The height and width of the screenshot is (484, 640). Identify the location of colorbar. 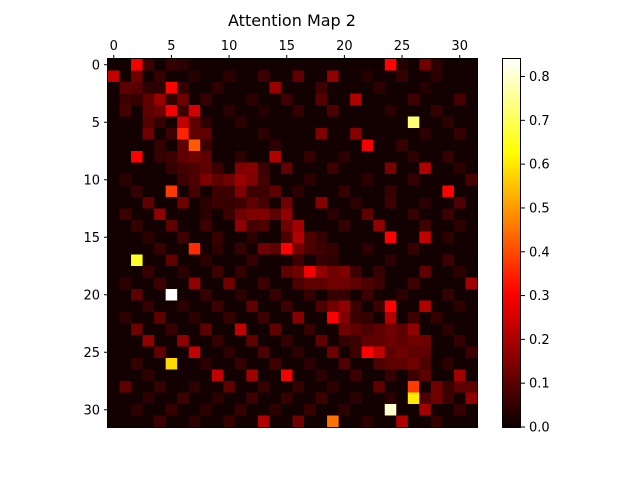
(511, 243).